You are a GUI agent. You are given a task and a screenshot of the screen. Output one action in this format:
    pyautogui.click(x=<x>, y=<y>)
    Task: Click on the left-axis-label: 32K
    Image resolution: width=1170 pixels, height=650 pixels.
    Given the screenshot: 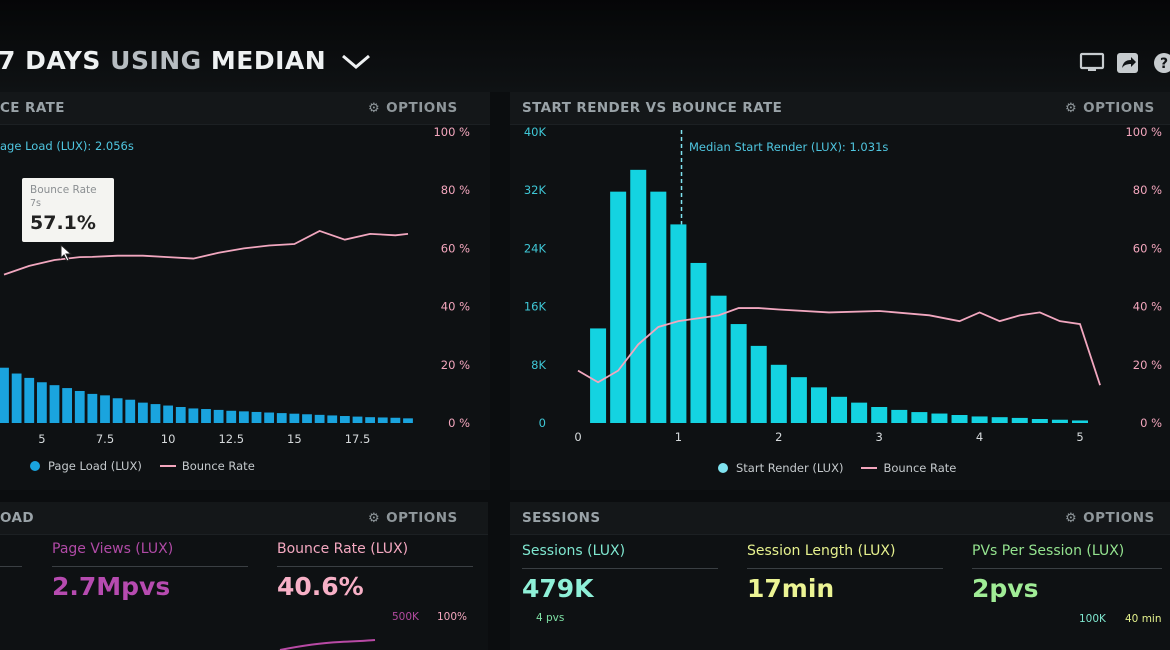 What is the action you would take?
    pyautogui.click(x=535, y=190)
    